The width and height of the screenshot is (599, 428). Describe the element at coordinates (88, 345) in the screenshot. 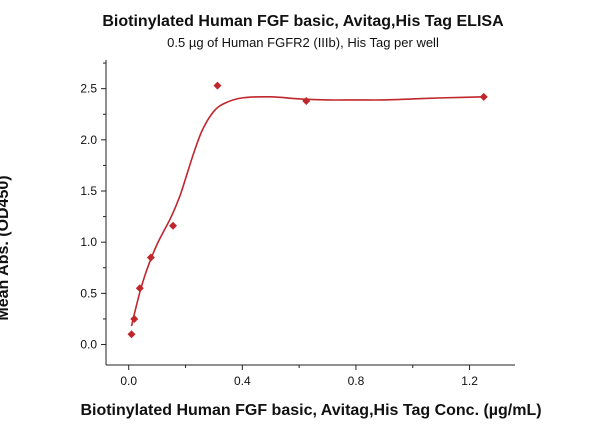

I see `y-tick-label: 0.0` at that location.